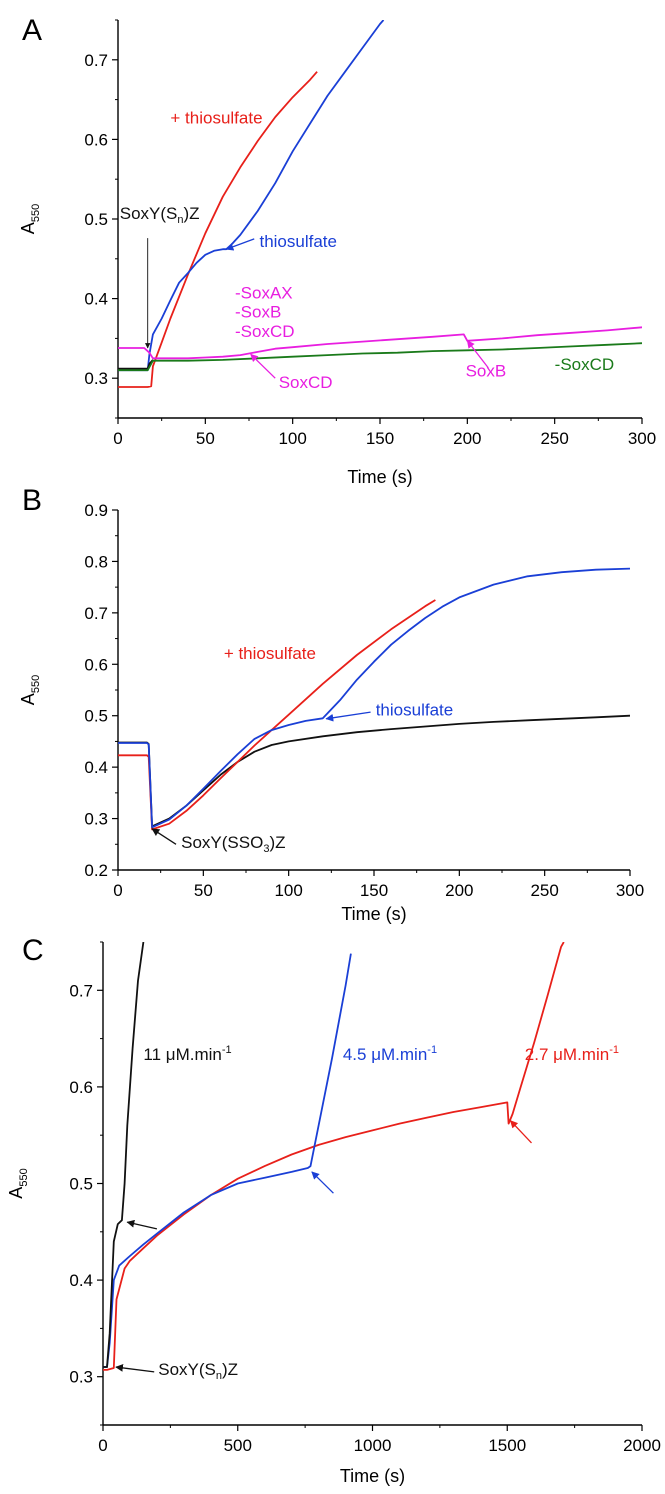 The width and height of the screenshot is (665, 1494). Describe the element at coordinates (642, 1445) in the screenshot. I see `x-tick-label: 2000` at that location.